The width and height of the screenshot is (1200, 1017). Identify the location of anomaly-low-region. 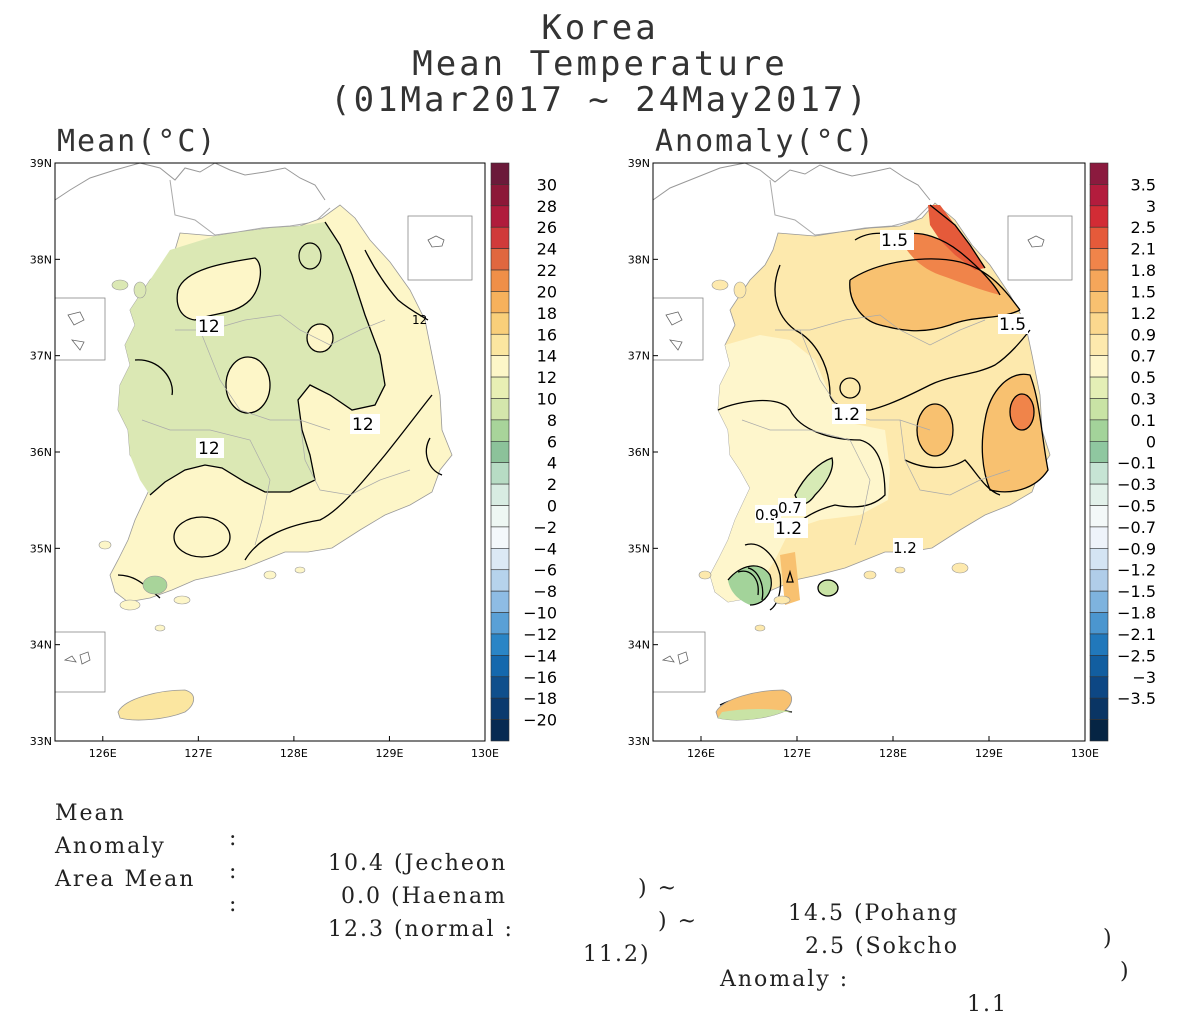
(800, 468).